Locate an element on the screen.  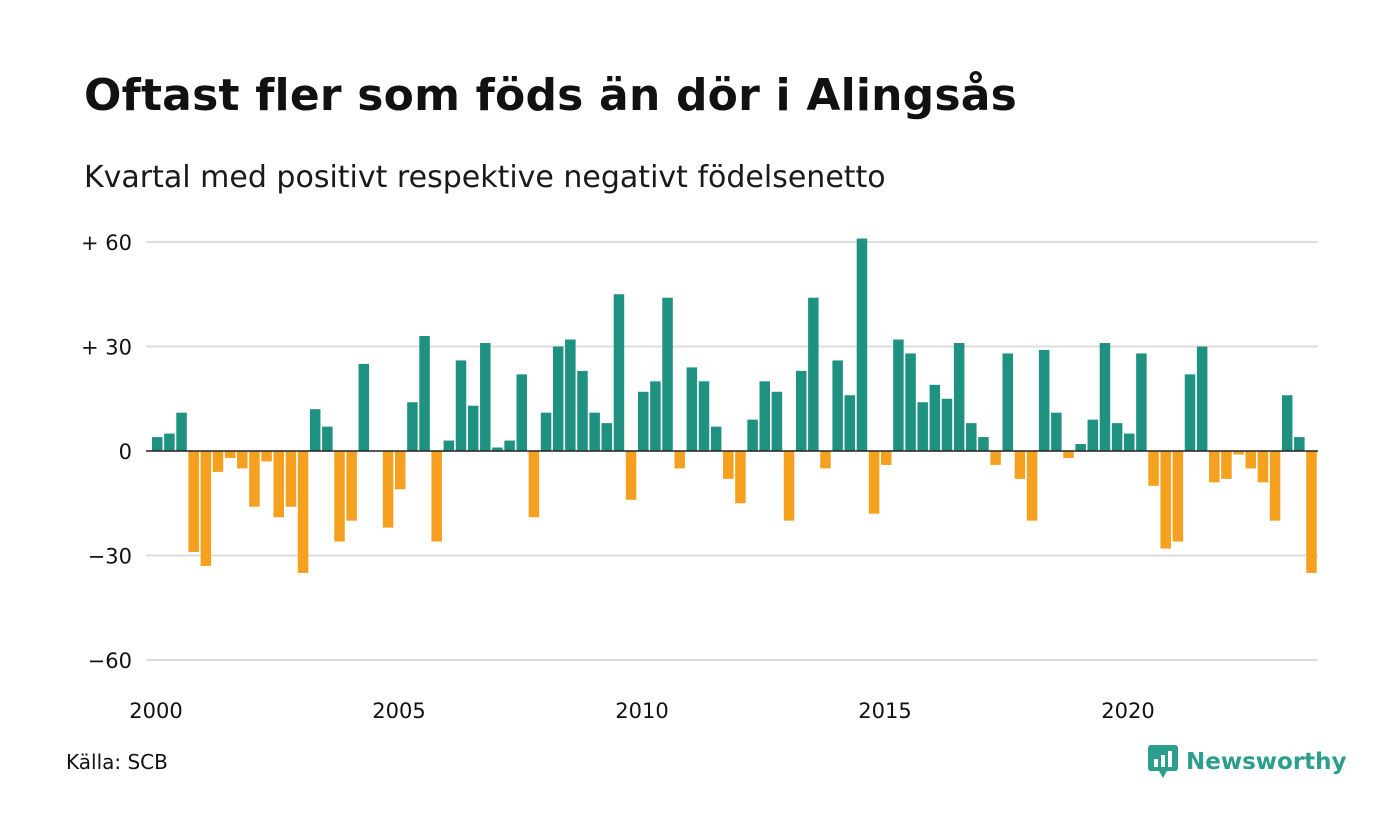
y-tick-label: −30 is located at coordinates (110, 557).